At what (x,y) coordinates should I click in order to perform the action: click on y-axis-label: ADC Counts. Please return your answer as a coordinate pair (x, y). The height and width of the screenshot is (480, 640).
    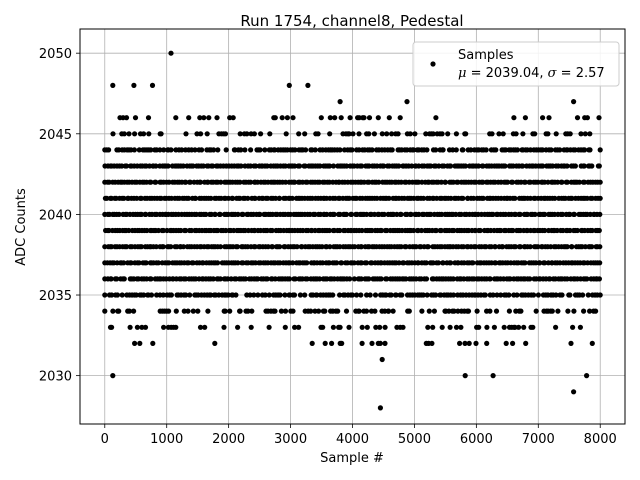
    Looking at the image, I should click on (21, 227).